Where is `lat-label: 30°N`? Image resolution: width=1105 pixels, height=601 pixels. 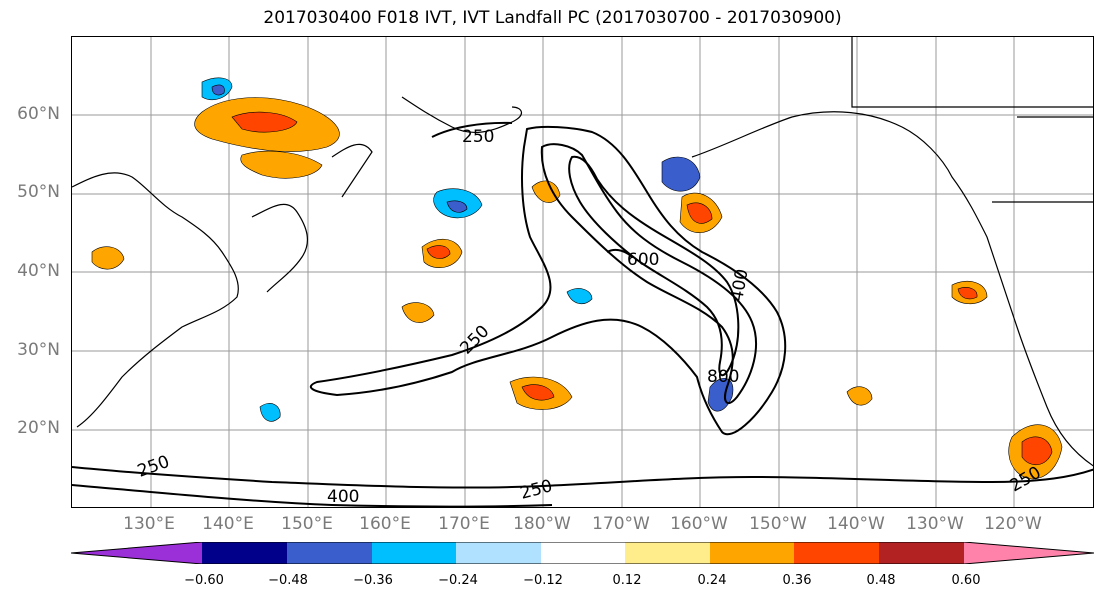
lat-label: 30°N is located at coordinates (38, 350).